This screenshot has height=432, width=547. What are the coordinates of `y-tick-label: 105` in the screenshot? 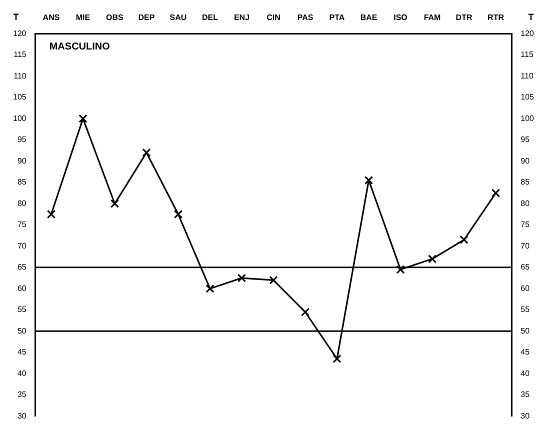 It's located at (19, 97).